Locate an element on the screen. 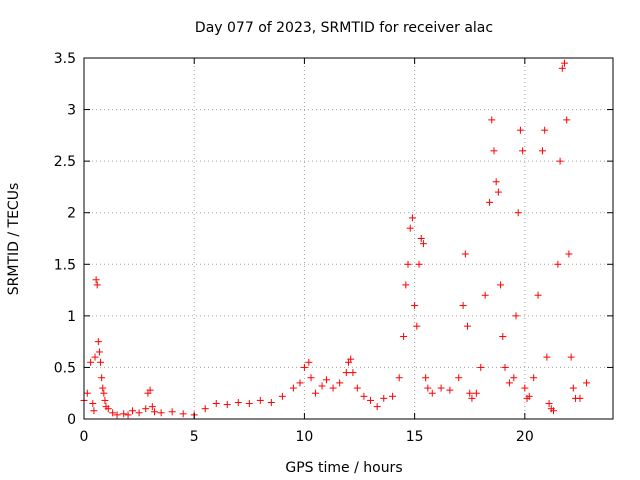 The width and height of the screenshot is (640, 480). x-tick-label: 0 is located at coordinates (84, 437).